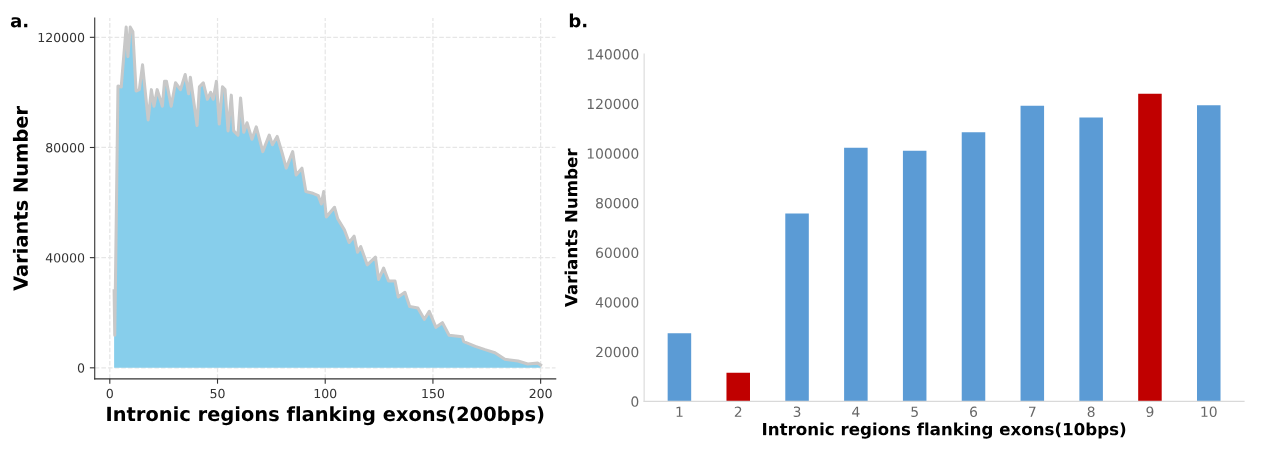 This screenshot has width=1263, height=451. I want to click on x-tick-label: 4, so click(856, 411).